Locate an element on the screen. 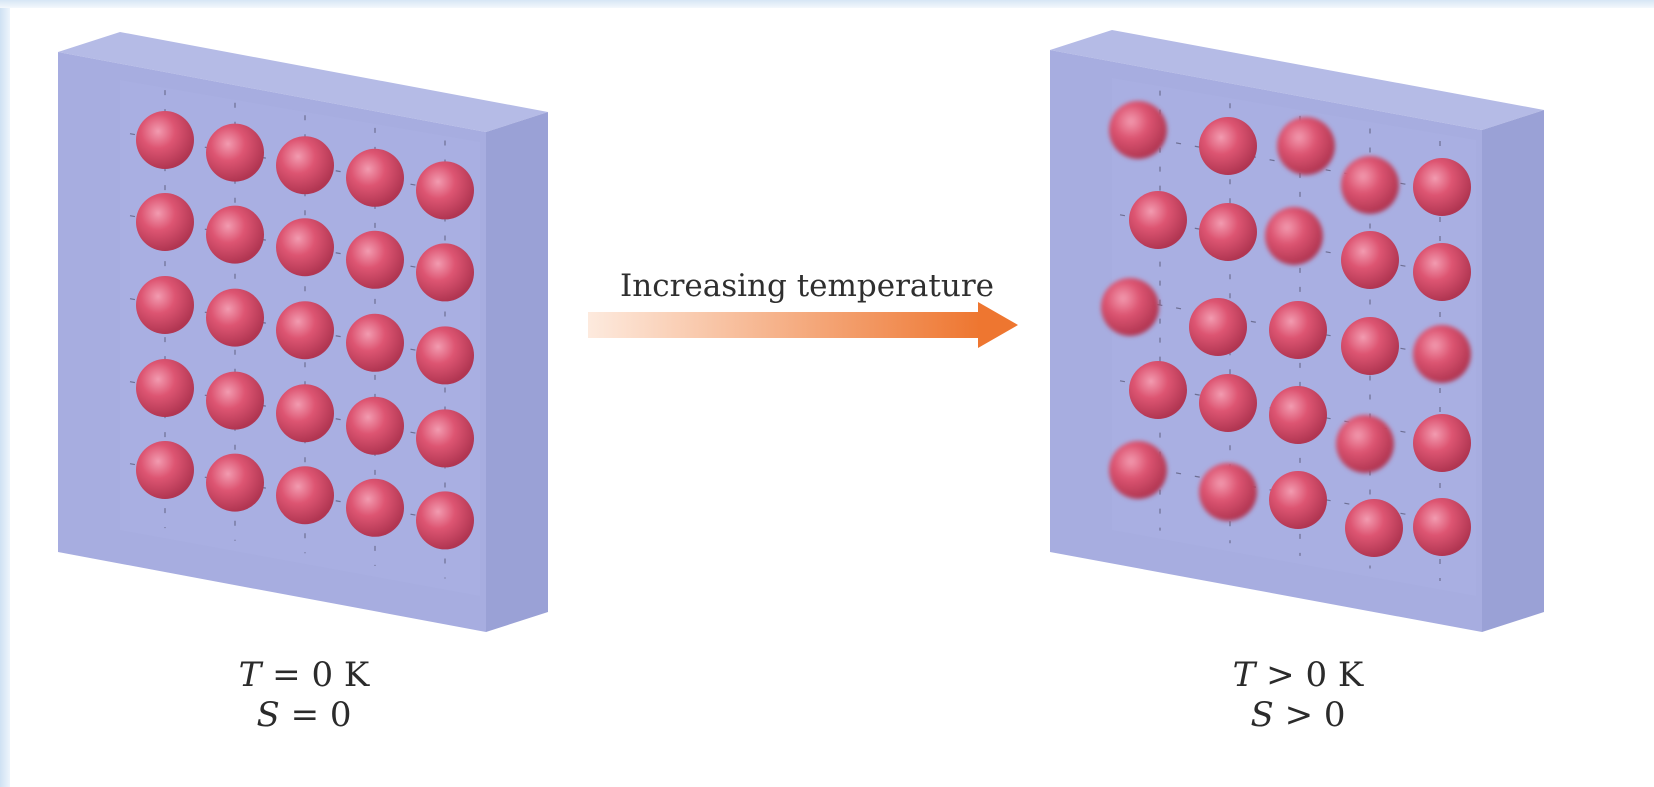 The width and height of the screenshot is (1654, 787). caption-right-temperature: T > 0 K is located at coordinates (1298, 675).